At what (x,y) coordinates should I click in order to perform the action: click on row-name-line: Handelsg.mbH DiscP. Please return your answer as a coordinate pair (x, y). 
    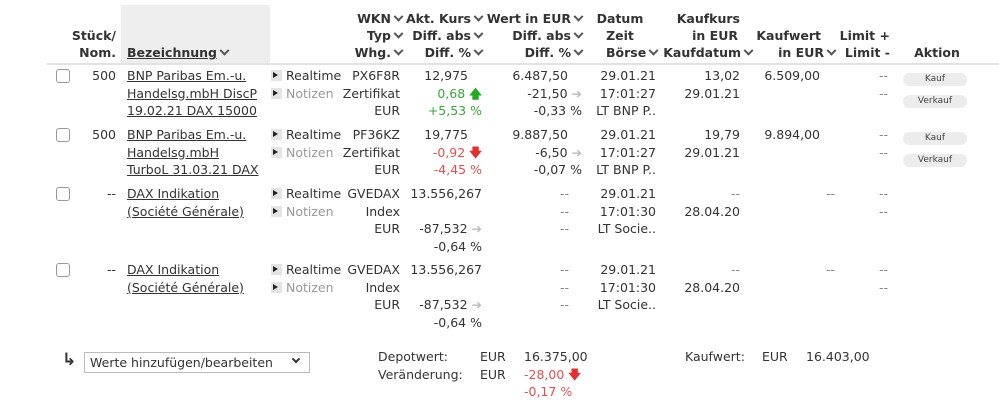
    Looking at the image, I should click on (192, 93).